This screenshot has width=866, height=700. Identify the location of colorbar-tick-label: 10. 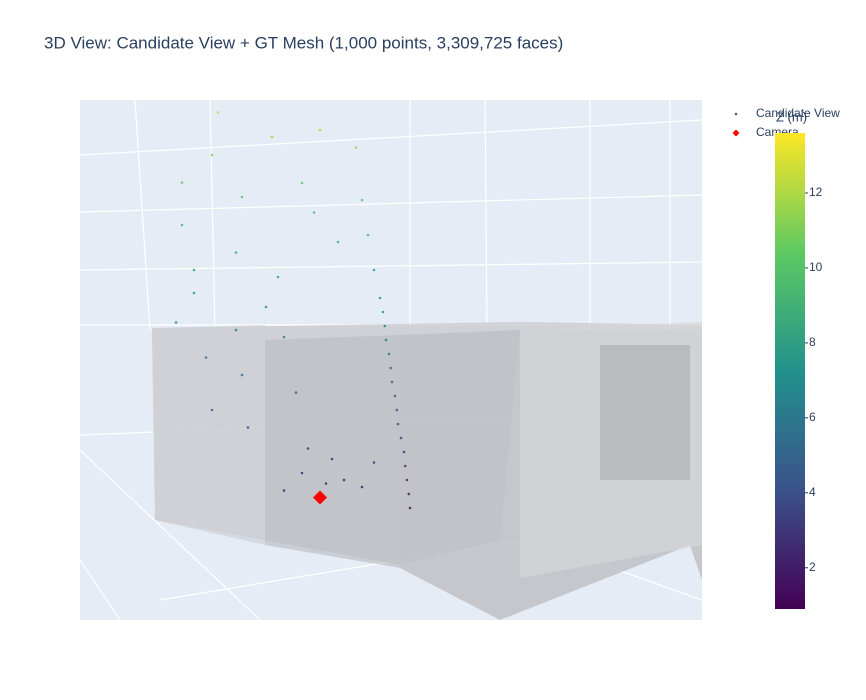
(816, 267).